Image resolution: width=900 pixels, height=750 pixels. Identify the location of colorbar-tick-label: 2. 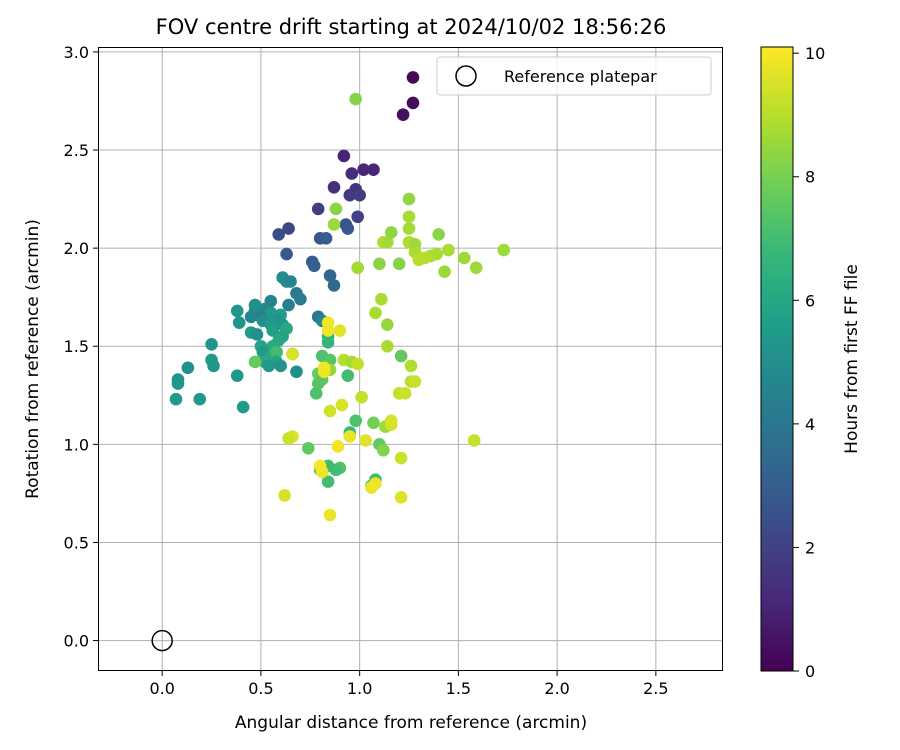
(810, 547).